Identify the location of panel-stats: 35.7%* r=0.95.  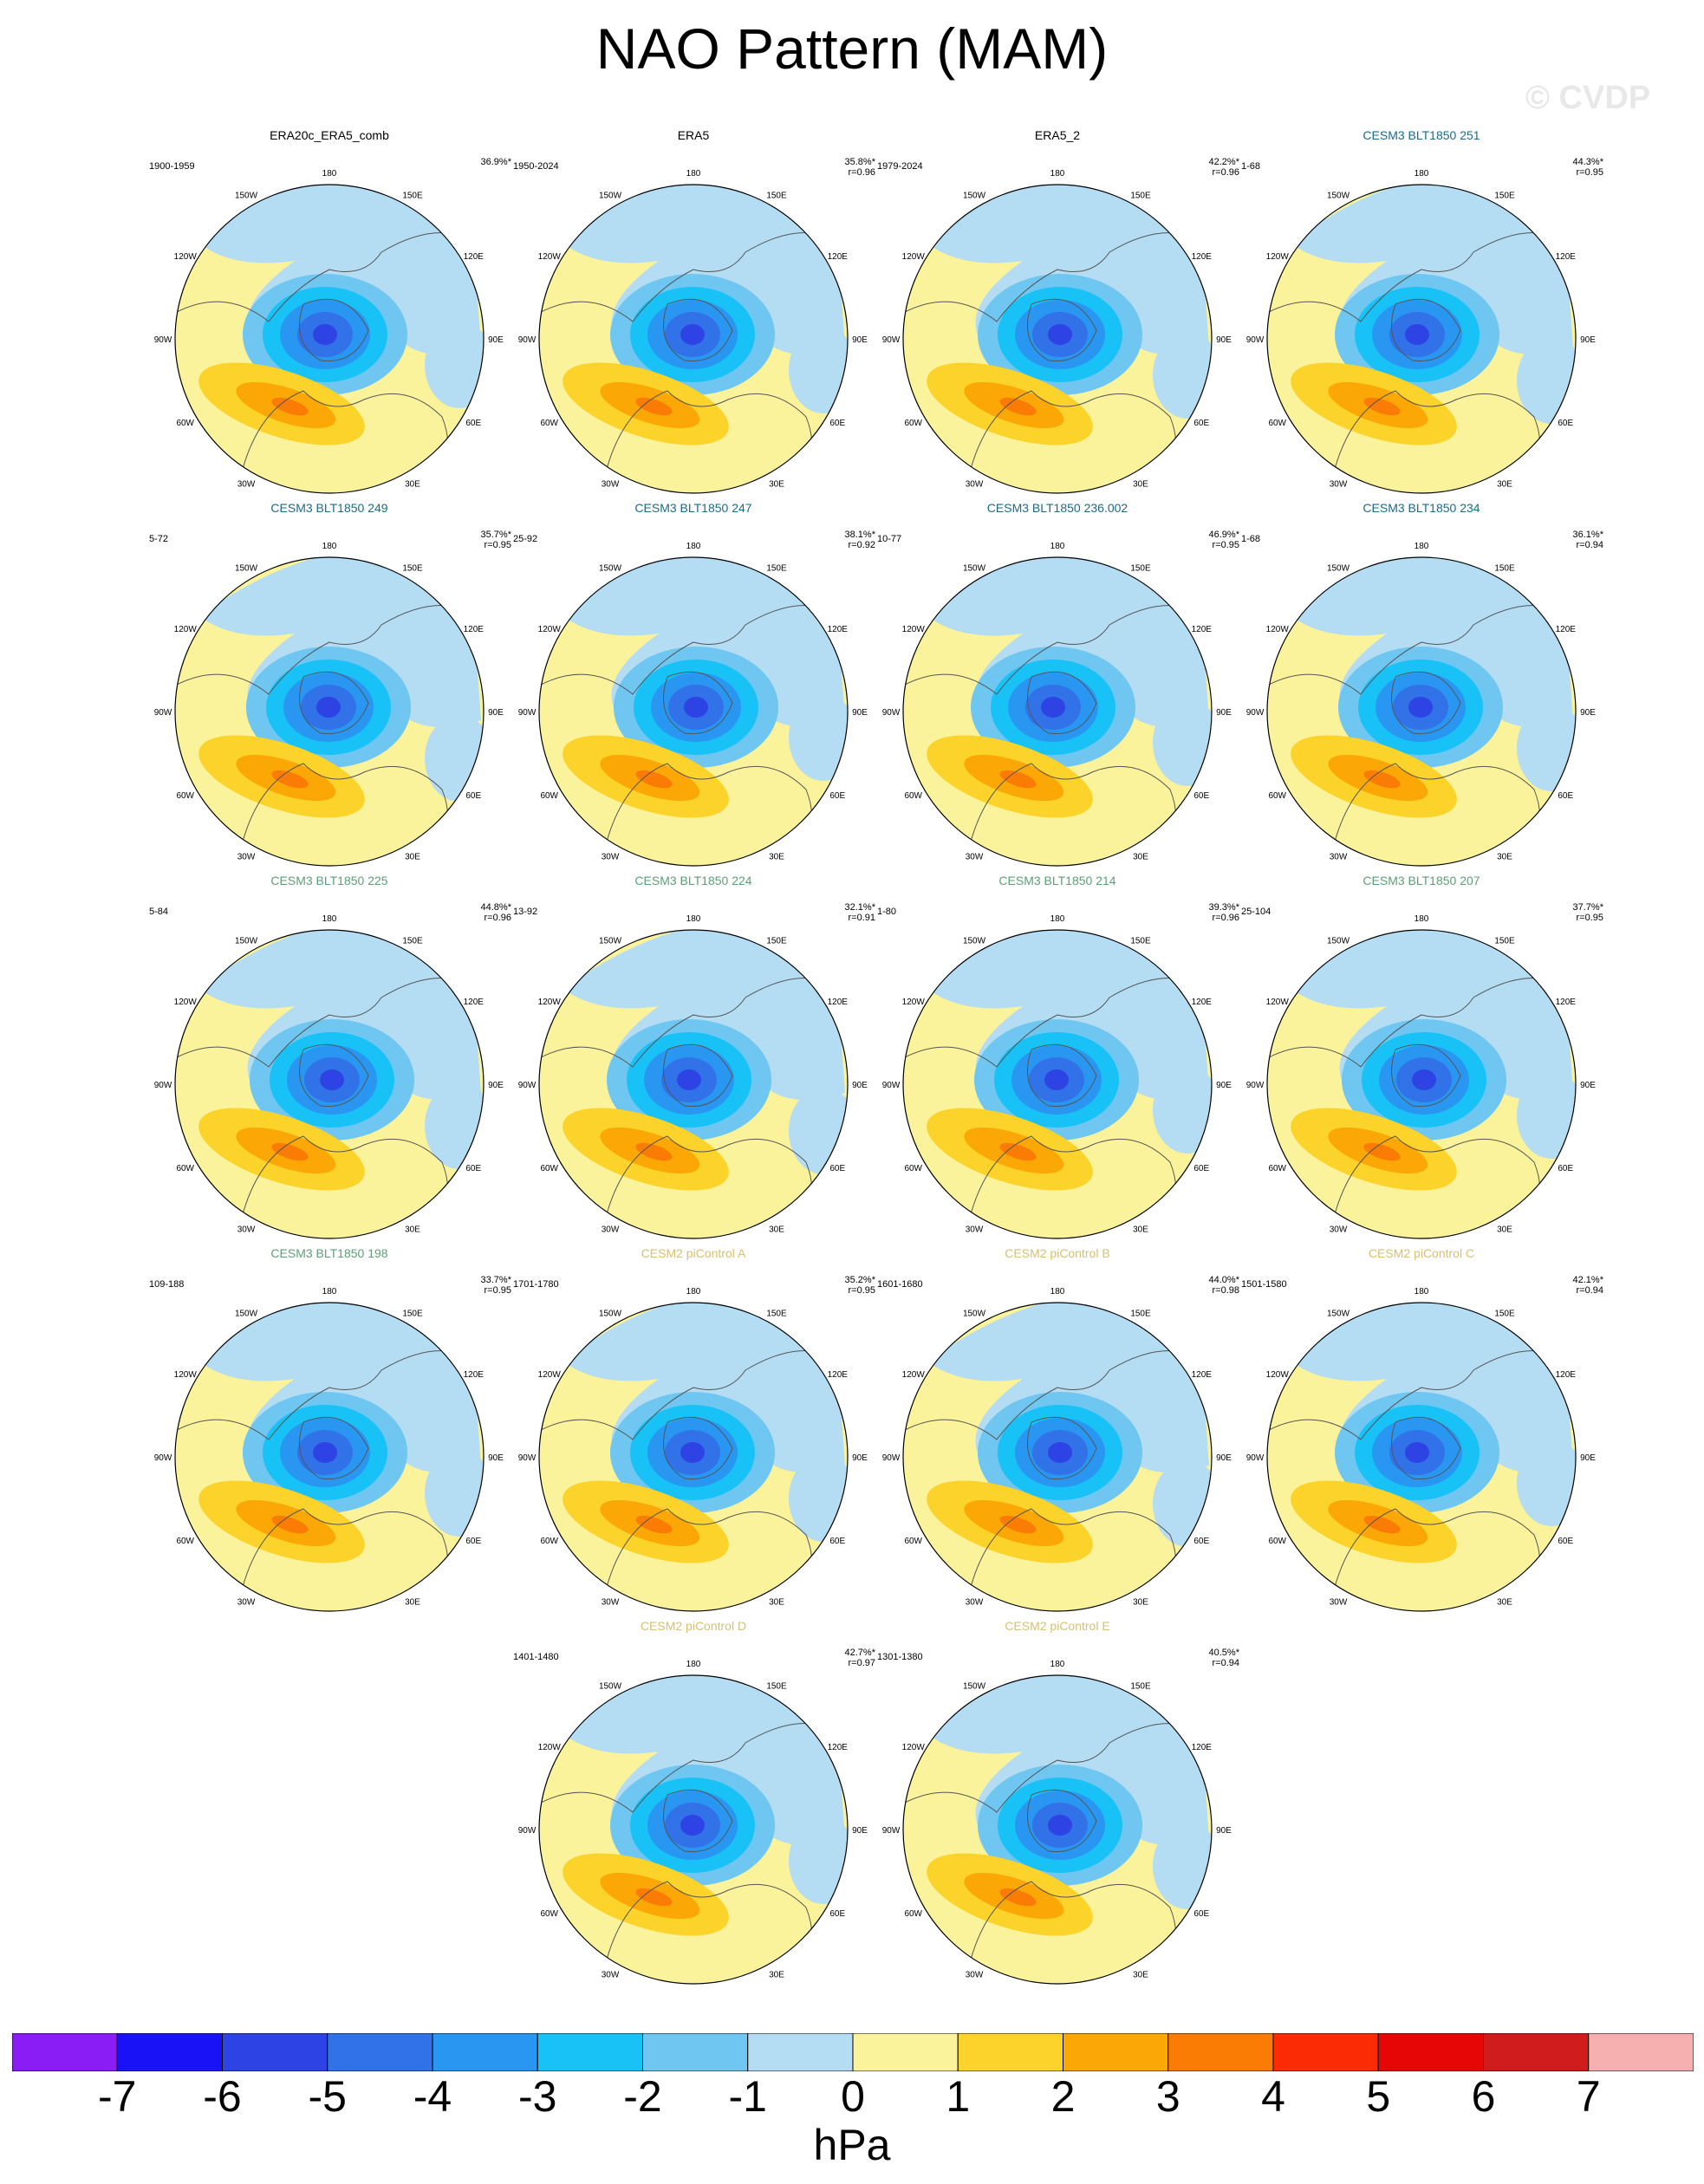
(476, 540).